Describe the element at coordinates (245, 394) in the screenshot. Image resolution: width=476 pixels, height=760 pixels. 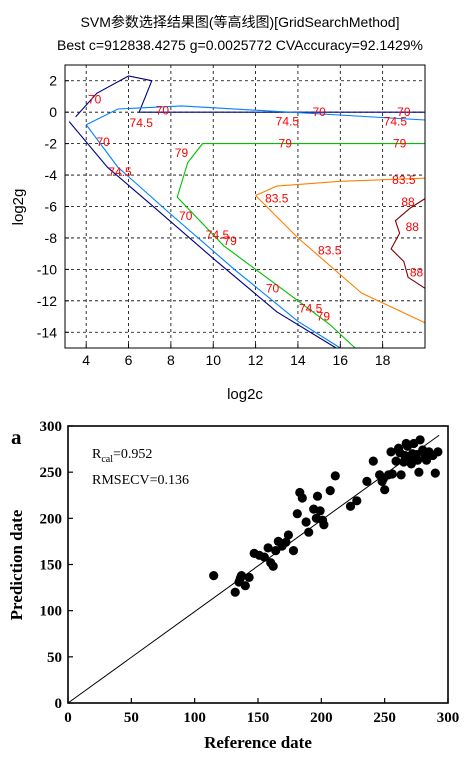
I see `contour-x-axis-label: log2c` at that location.